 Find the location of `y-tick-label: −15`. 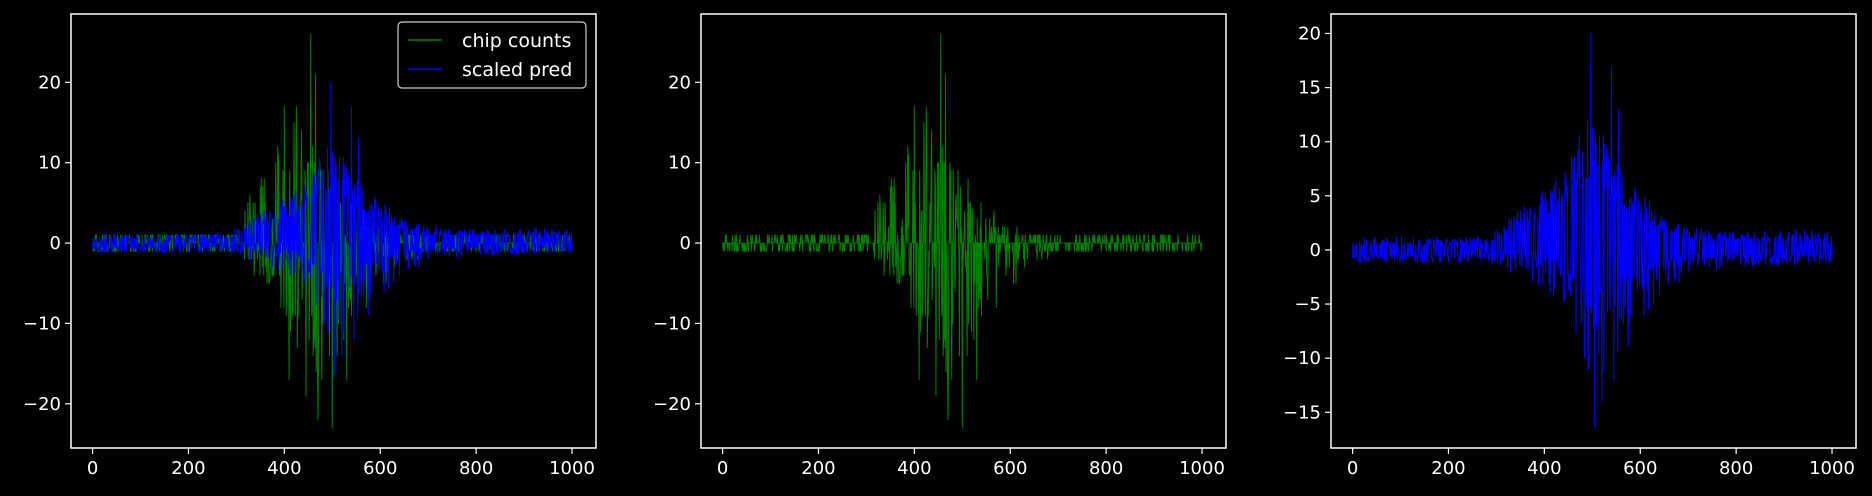

y-tick-label: −15 is located at coordinates (1302, 412).